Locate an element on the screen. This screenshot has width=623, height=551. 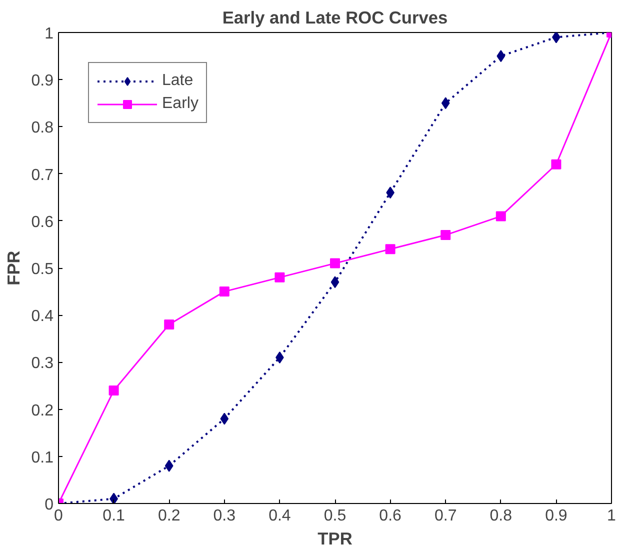
x-tick-label: 0.2 is located at coordinates (169, 516).